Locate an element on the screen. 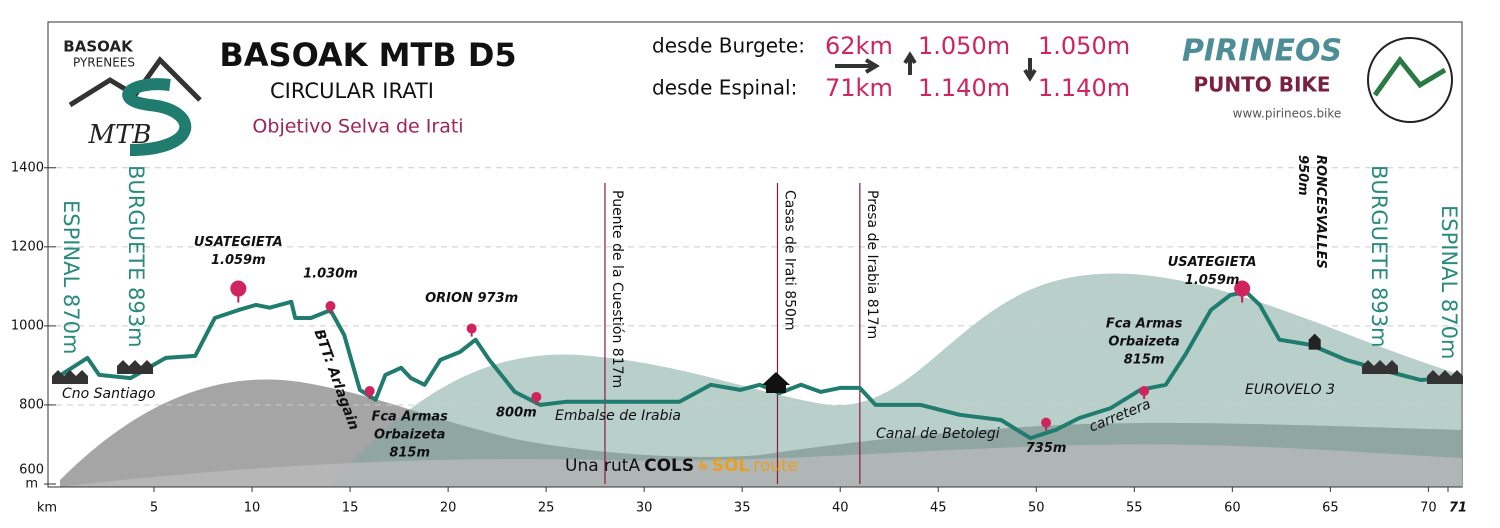  y-tick-label: 1400 is located at coordinates (27, 167).